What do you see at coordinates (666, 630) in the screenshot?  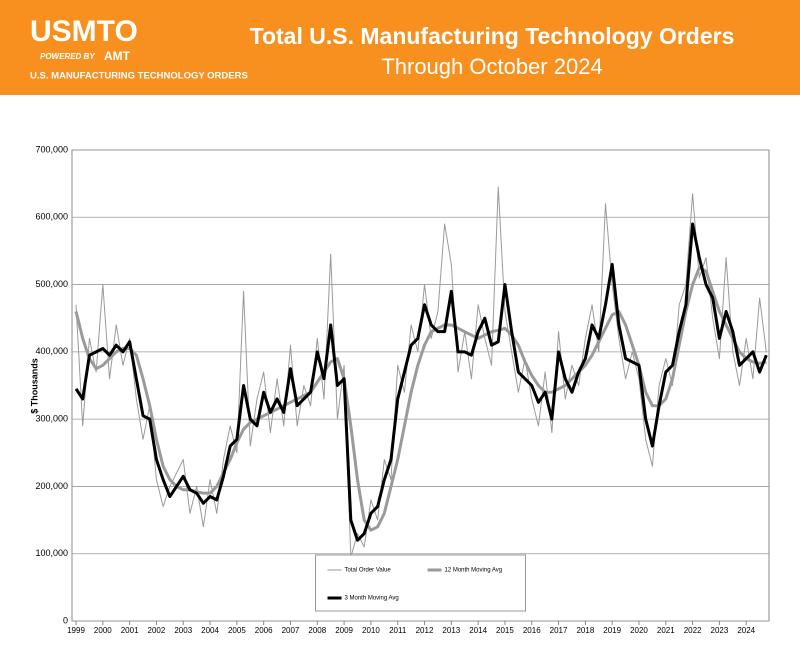 I see `x-tick-label: 2021` at bounding box center [666, 630].